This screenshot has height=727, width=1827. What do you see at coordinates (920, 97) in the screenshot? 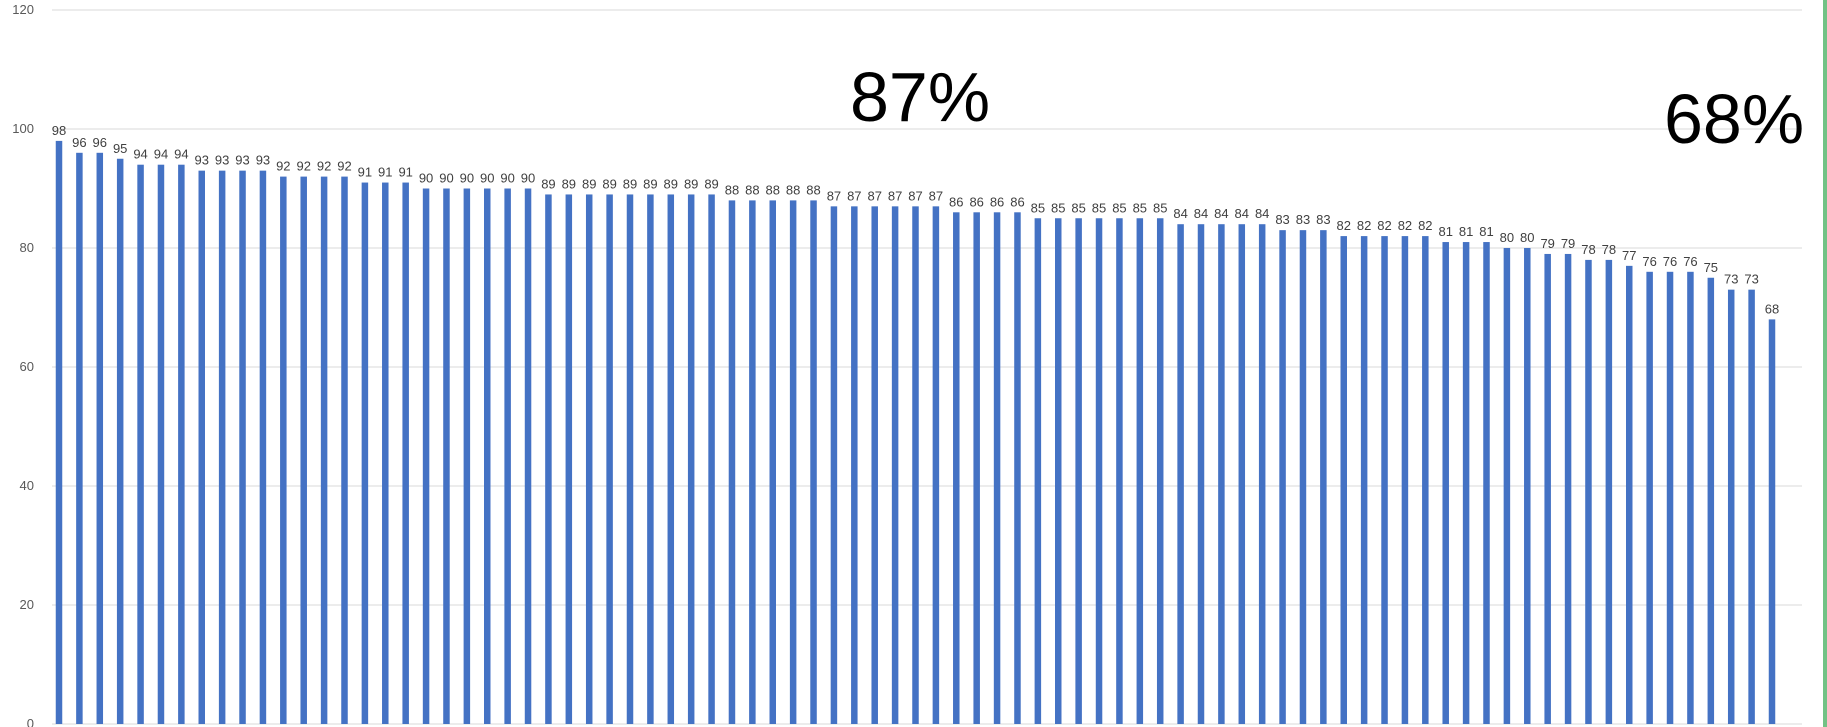
I see `annotation-87: 87%` at bounding box center [920, 97].